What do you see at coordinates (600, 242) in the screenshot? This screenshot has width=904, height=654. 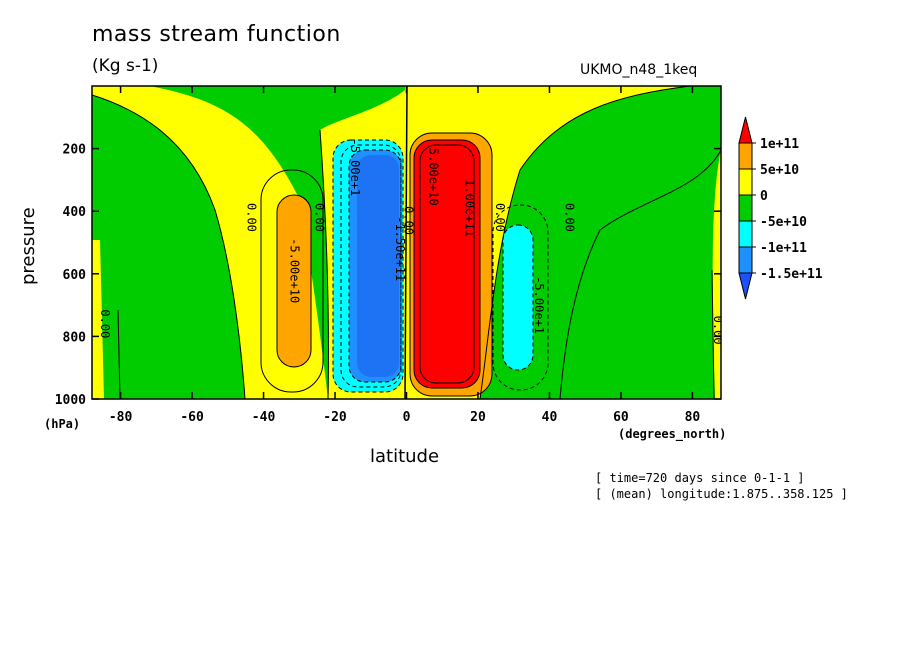 I see `negative-region-north` at bounding box center [600, 242].